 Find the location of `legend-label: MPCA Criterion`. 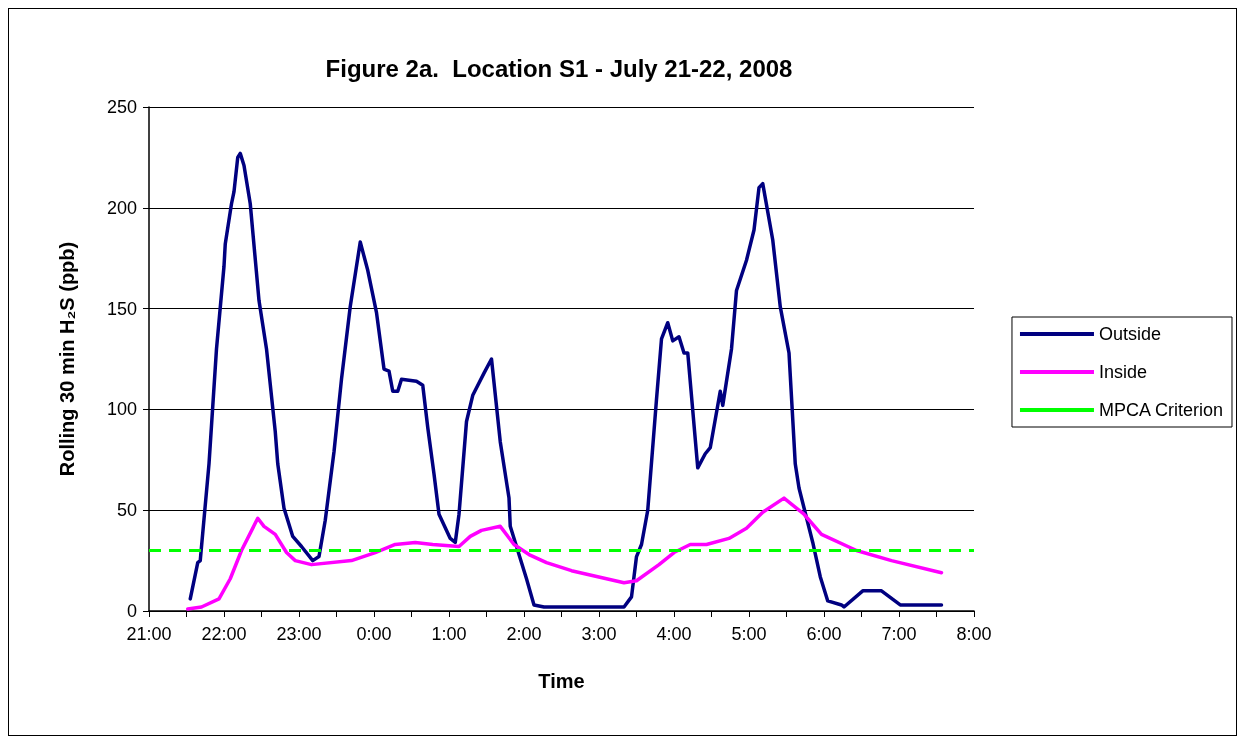

legend-label: MPCA Criterion is located at coordinates (1161, 410).